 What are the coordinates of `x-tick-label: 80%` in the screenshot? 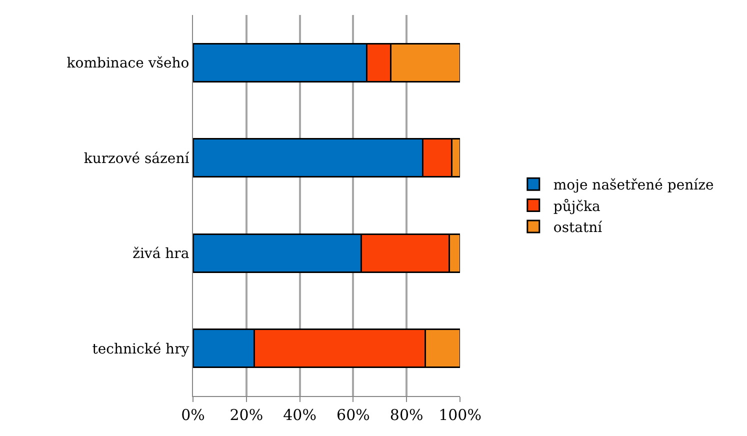 It's located at (407, 415).